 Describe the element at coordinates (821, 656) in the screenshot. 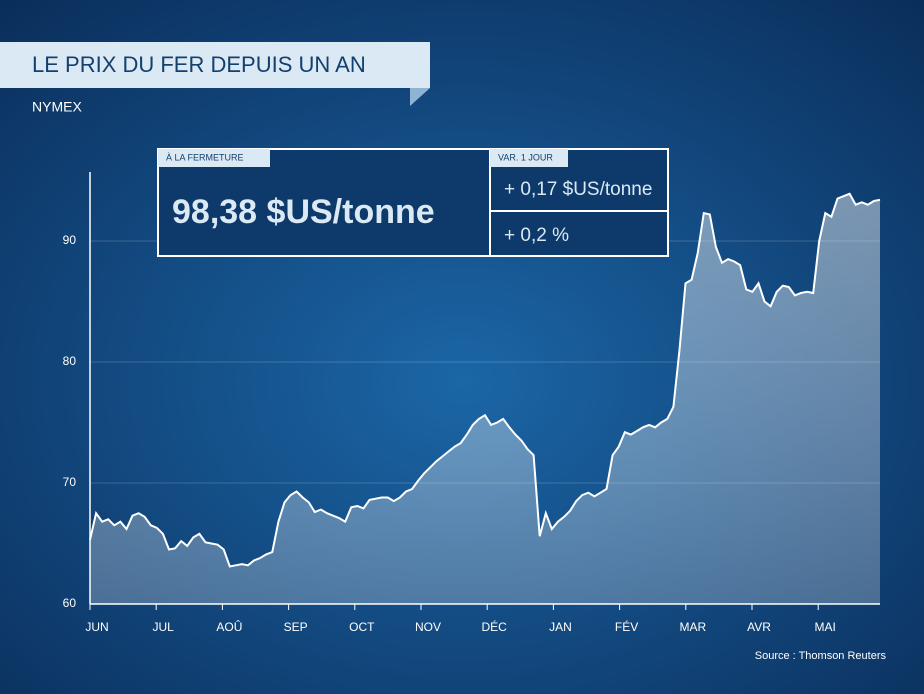

I see `source: Source : Thomson Reuters` at that location.